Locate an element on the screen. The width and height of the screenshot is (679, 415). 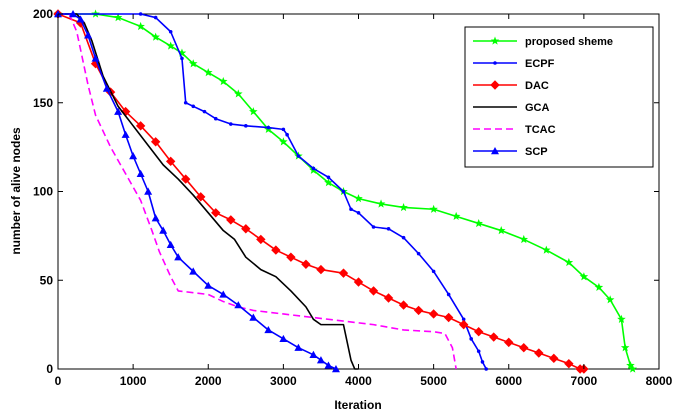
x-axis-label: Iteration is located at coordinates (357, 405).